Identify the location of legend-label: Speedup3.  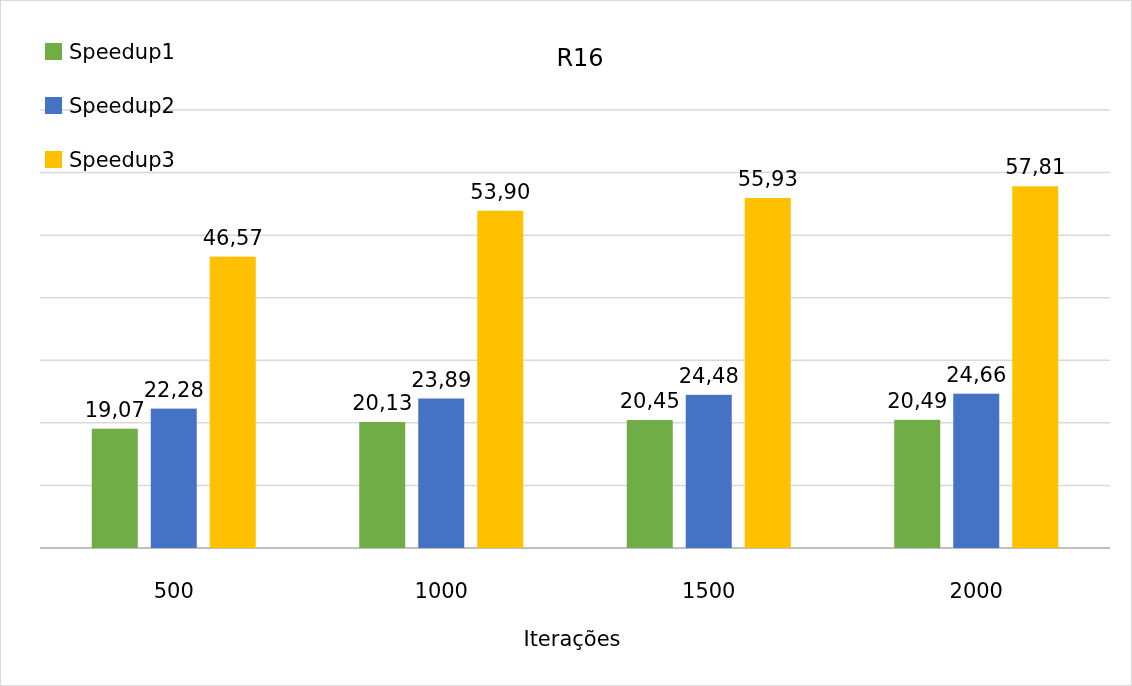
(122, 160).